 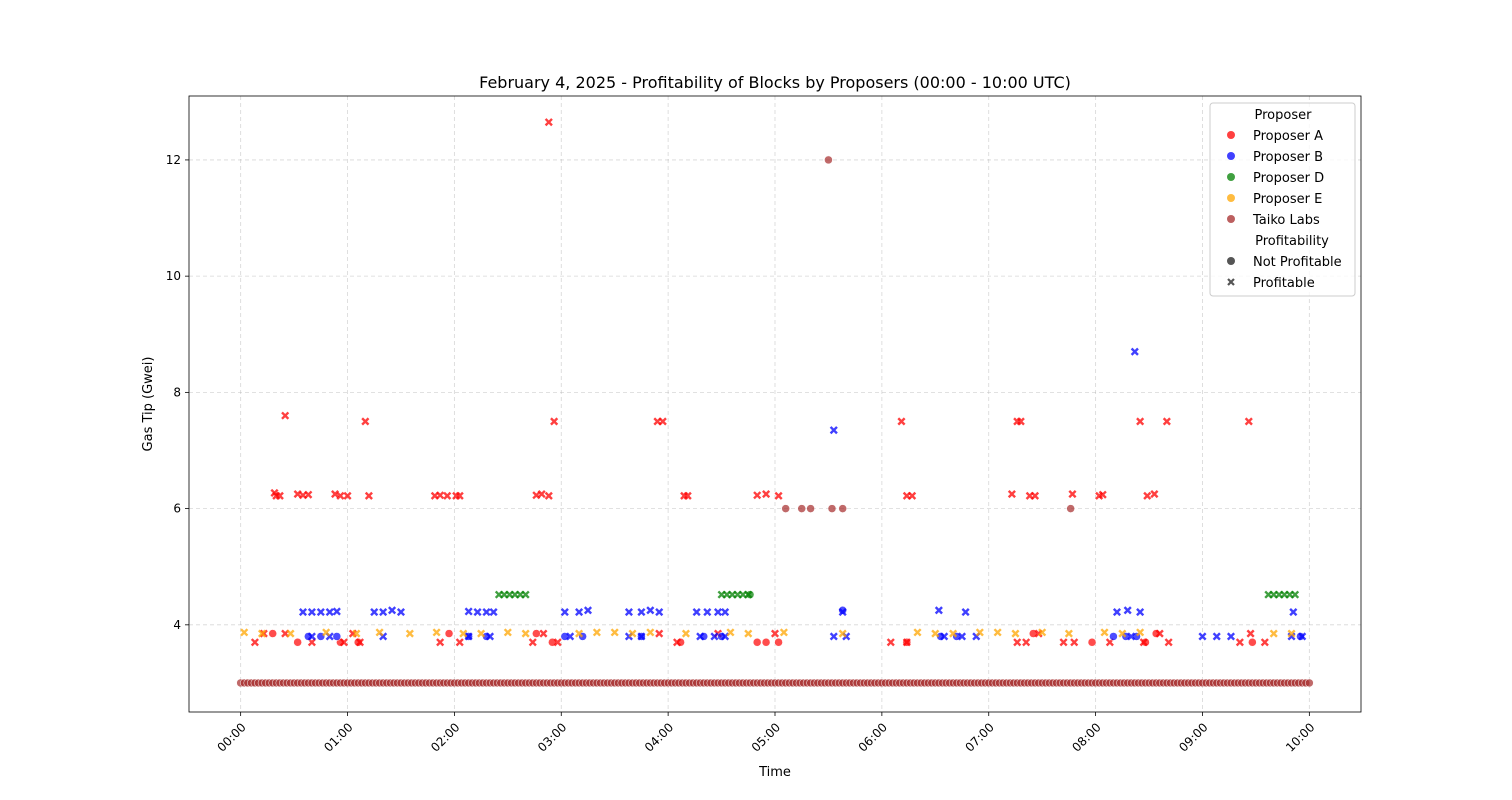 What do you see at coordinates (231, 737) in the screenshot?
I see `x-tick-label: 00:00` at bounding box center [231, 737].